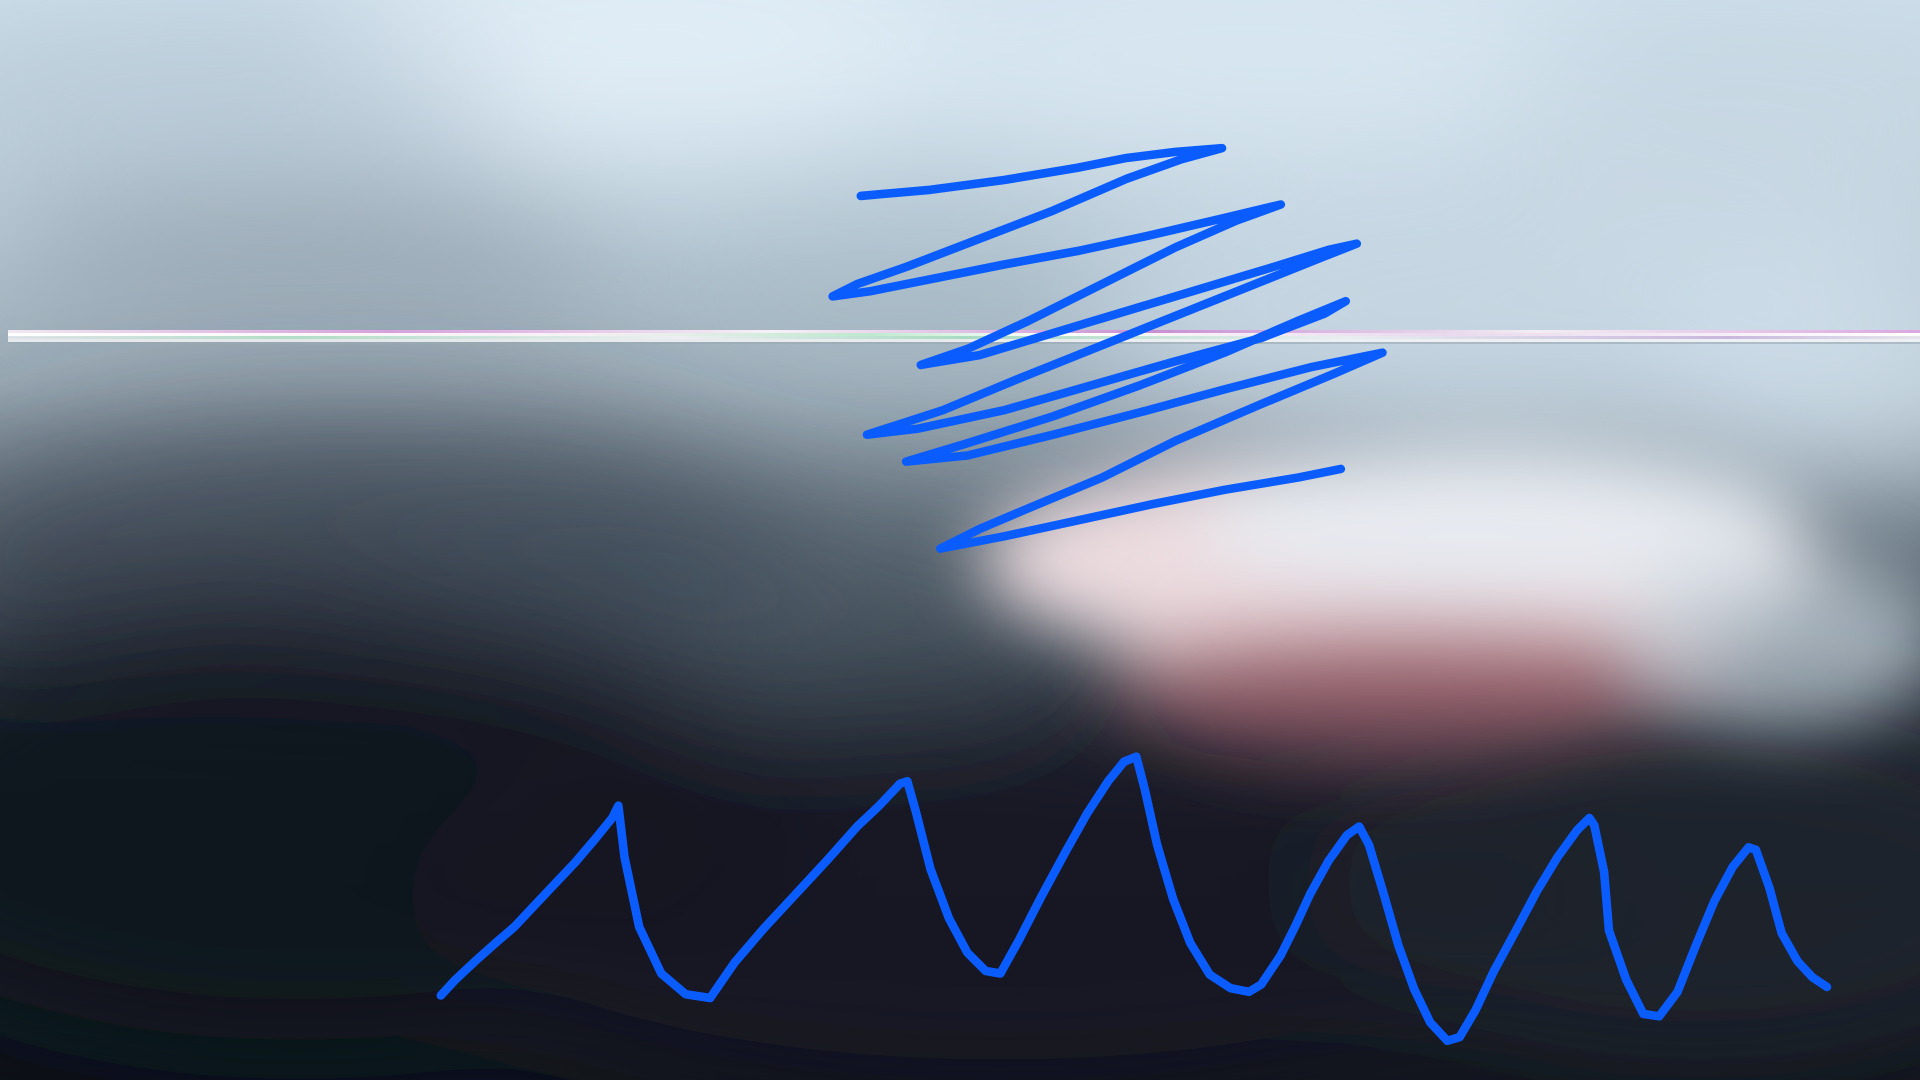 This screenshot has height=1080, width=1920. What do you see at coordinates (1107, 348) in the screenshot?
I see `scribble-stroke` at bounding box center [1107, 348].